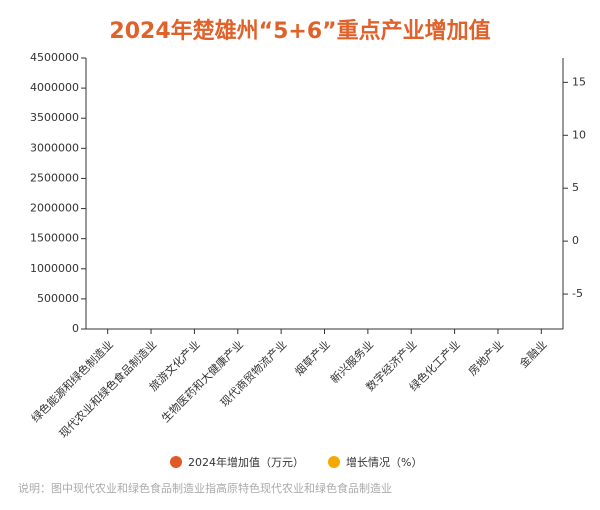 The width and height of the screenshot is (600, 510). I want to click on y2-tick-label: 10, so click(579, 134).